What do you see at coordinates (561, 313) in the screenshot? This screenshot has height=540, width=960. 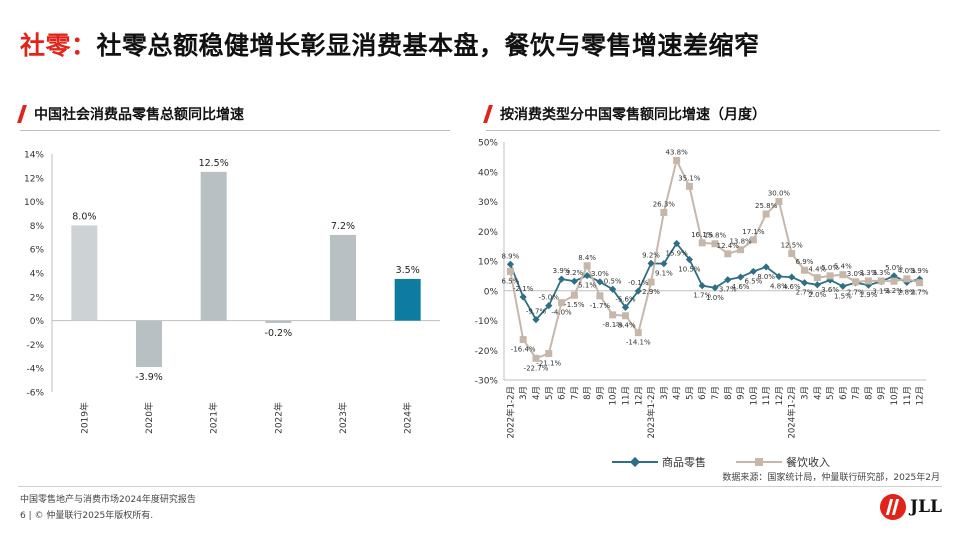 I see `catering-data-label: -4.0%` at bounding box center [561, 313].